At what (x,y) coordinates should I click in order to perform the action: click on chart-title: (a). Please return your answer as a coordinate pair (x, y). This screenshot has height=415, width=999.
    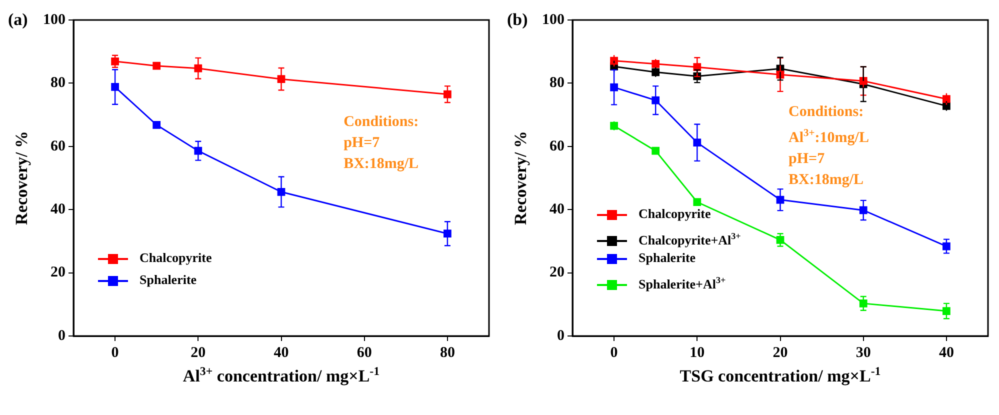
    Looking at the image, I should click on (18, 20).